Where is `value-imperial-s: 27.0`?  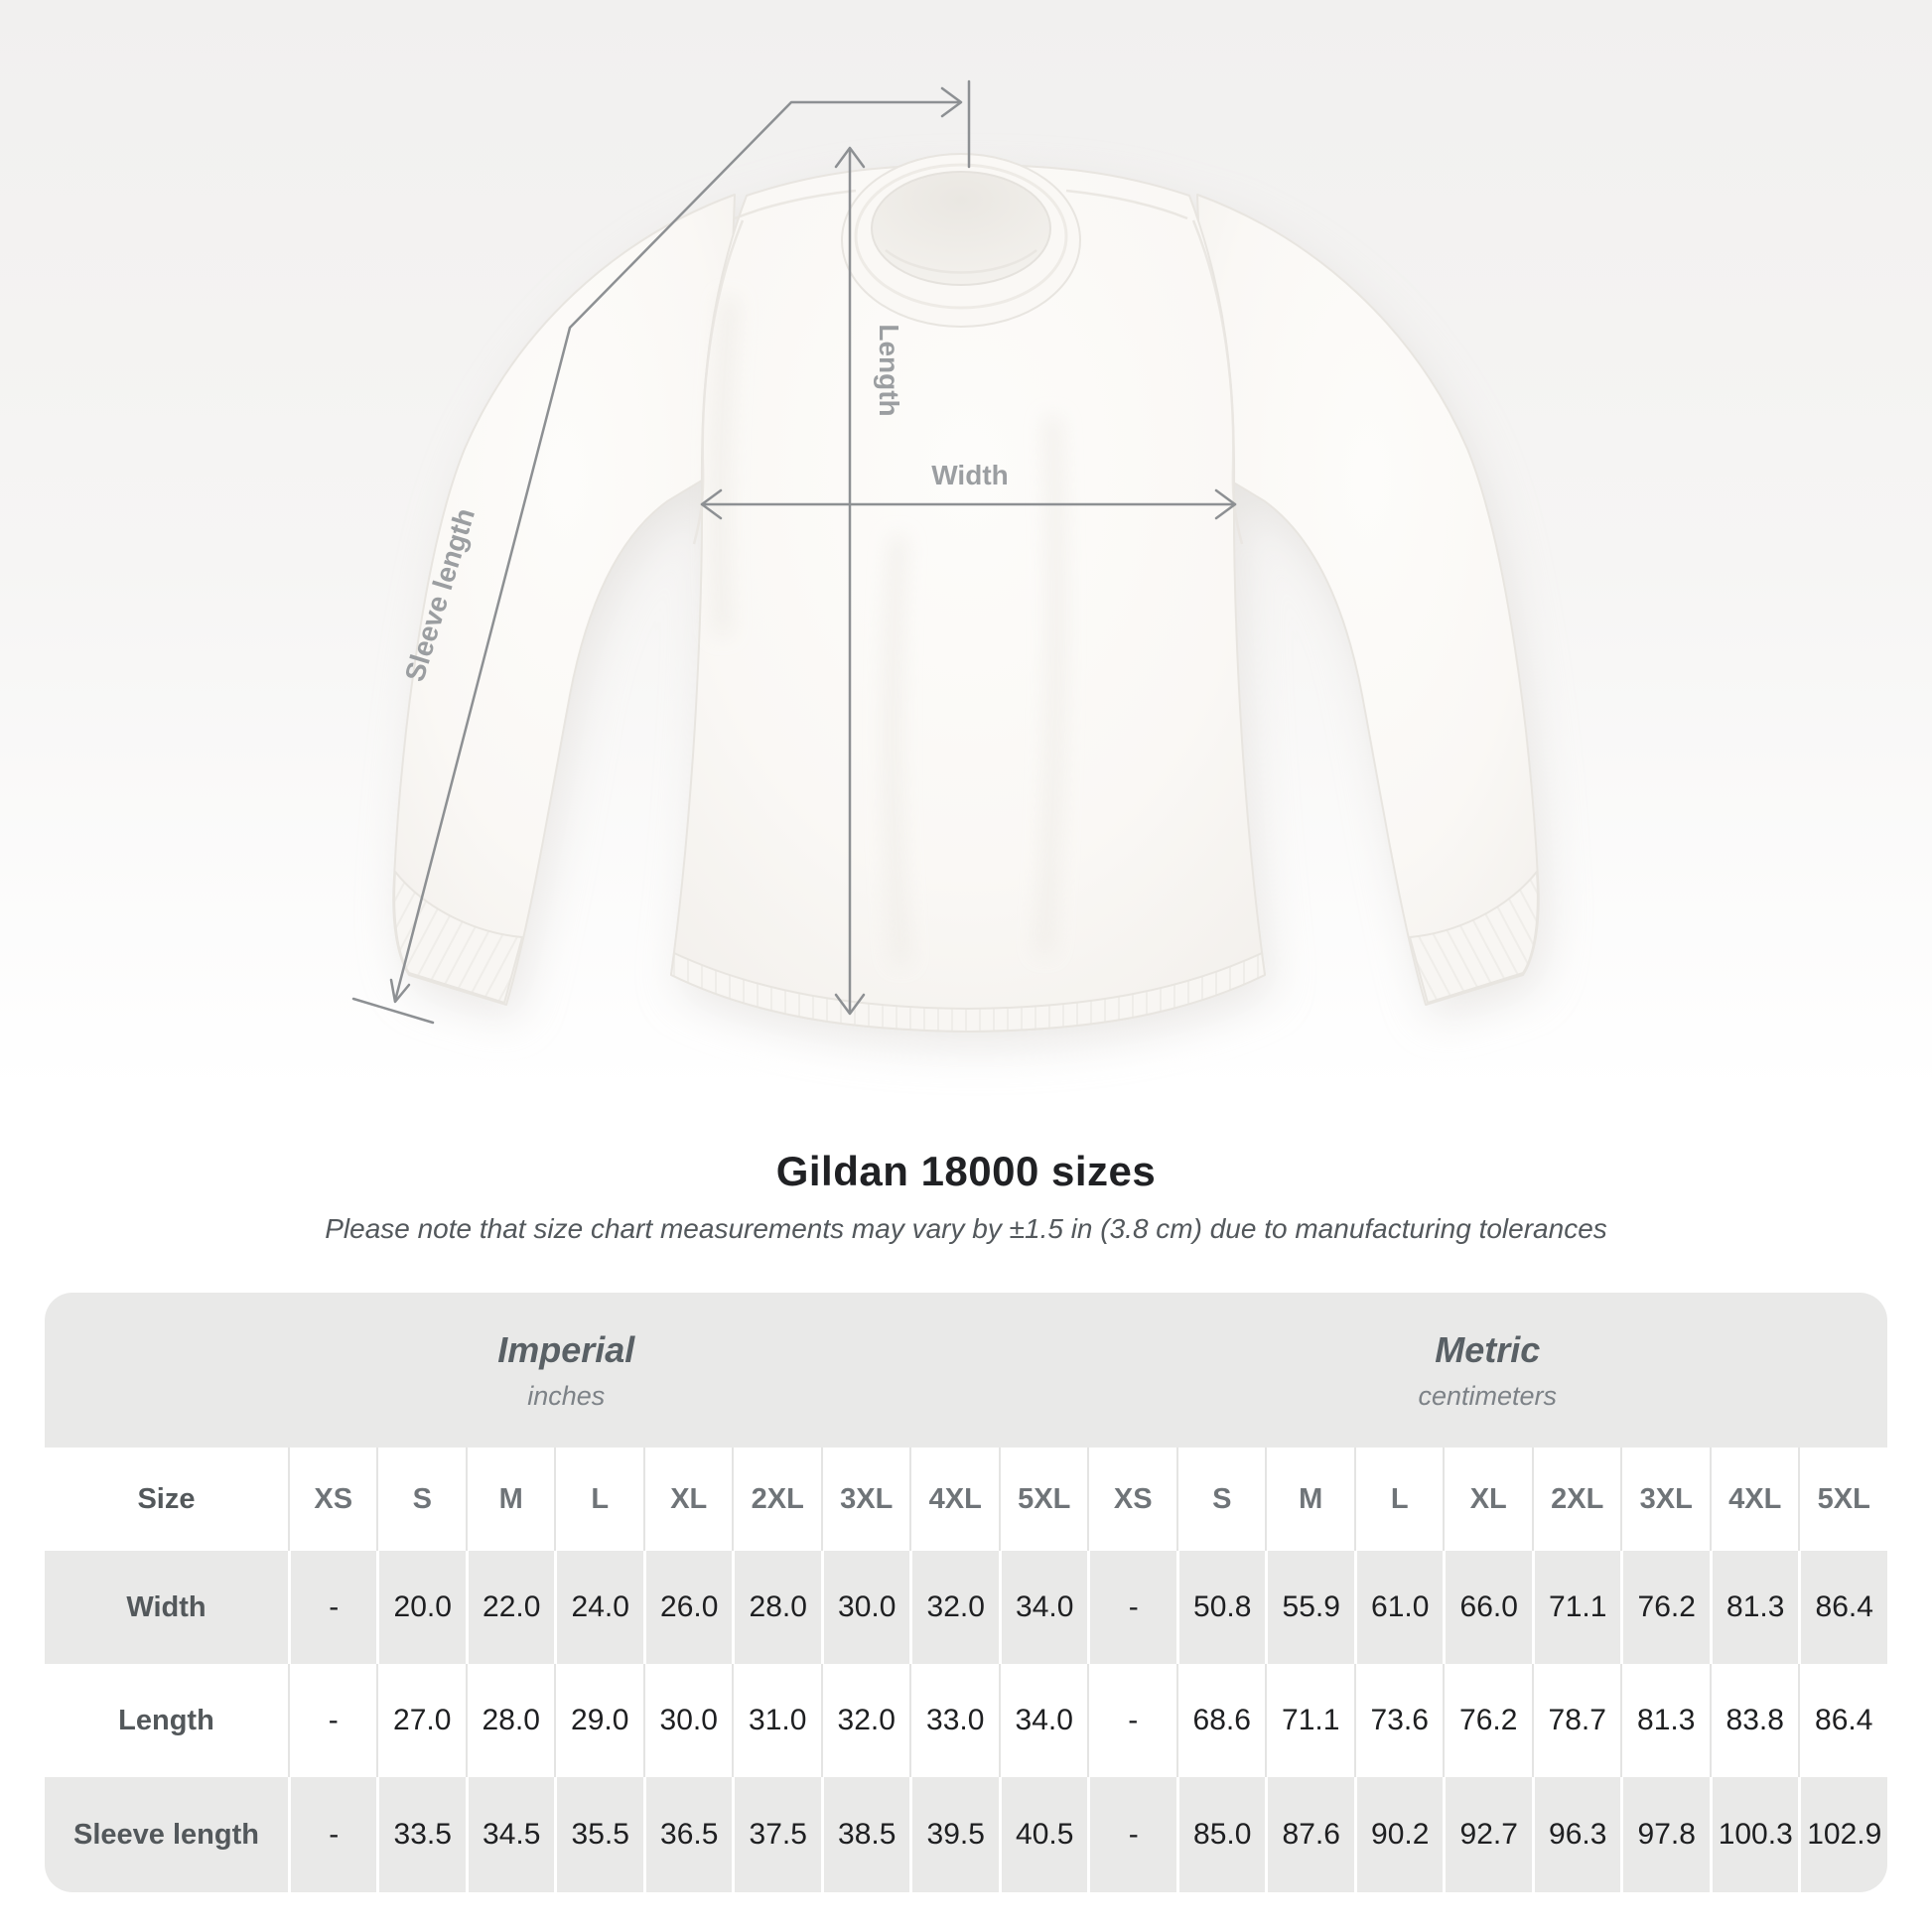
value-imperial-s: 27.0 is located at coordinates (421, 1721).